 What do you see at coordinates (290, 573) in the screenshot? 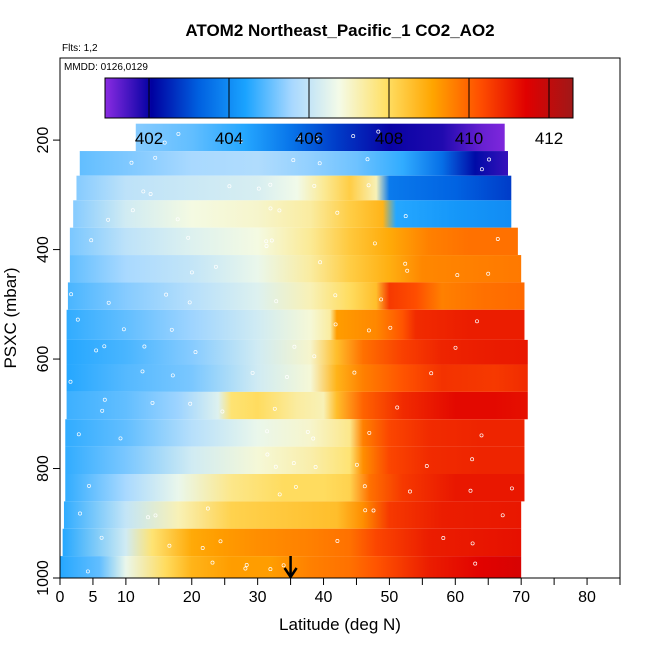
I see `marker-head` at bounding box center [290, 573].